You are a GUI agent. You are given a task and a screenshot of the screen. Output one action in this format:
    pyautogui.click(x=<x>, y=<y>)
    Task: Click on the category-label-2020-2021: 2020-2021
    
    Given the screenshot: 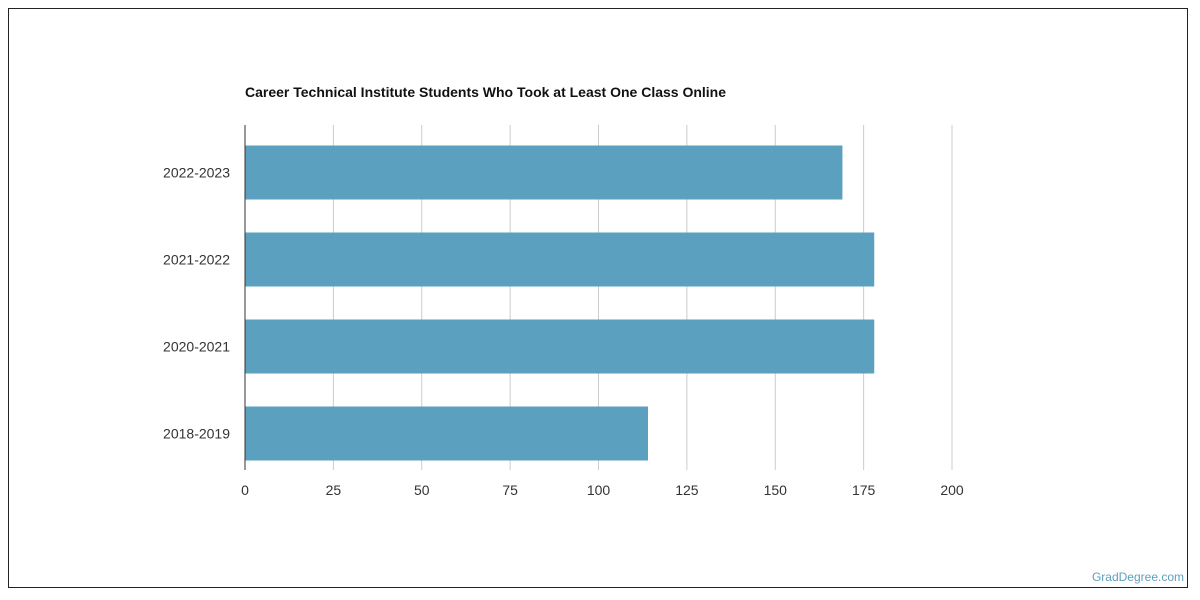 What is the action you would take?
    pyautogui.click(x=196, y=347)
    